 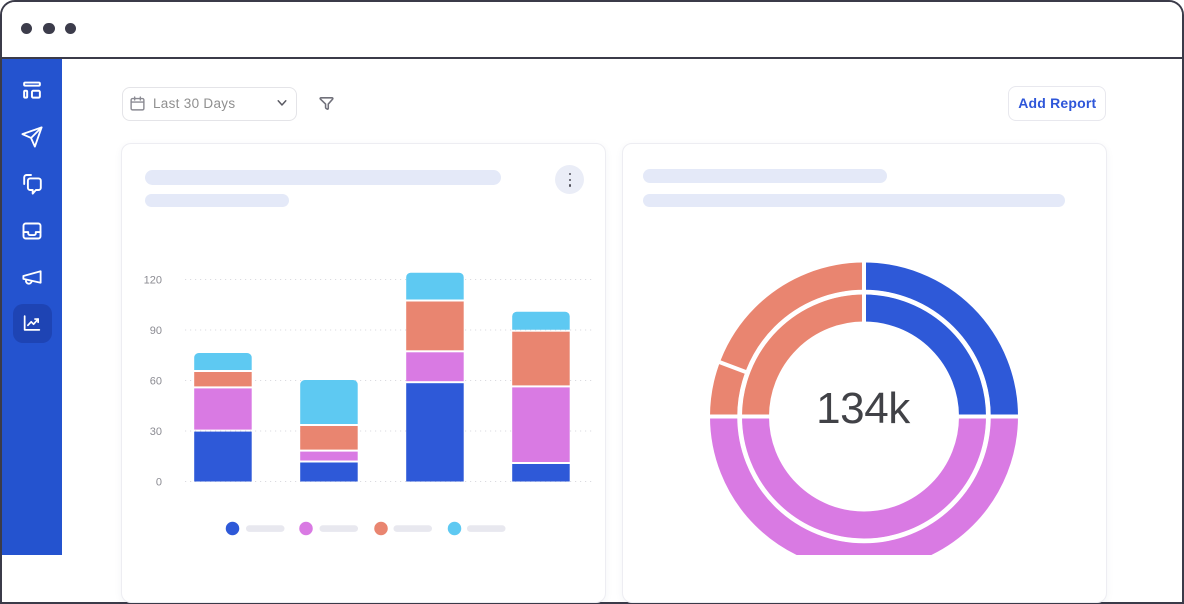 I want to click on svg-text: 90, so click(x=156, y=331).